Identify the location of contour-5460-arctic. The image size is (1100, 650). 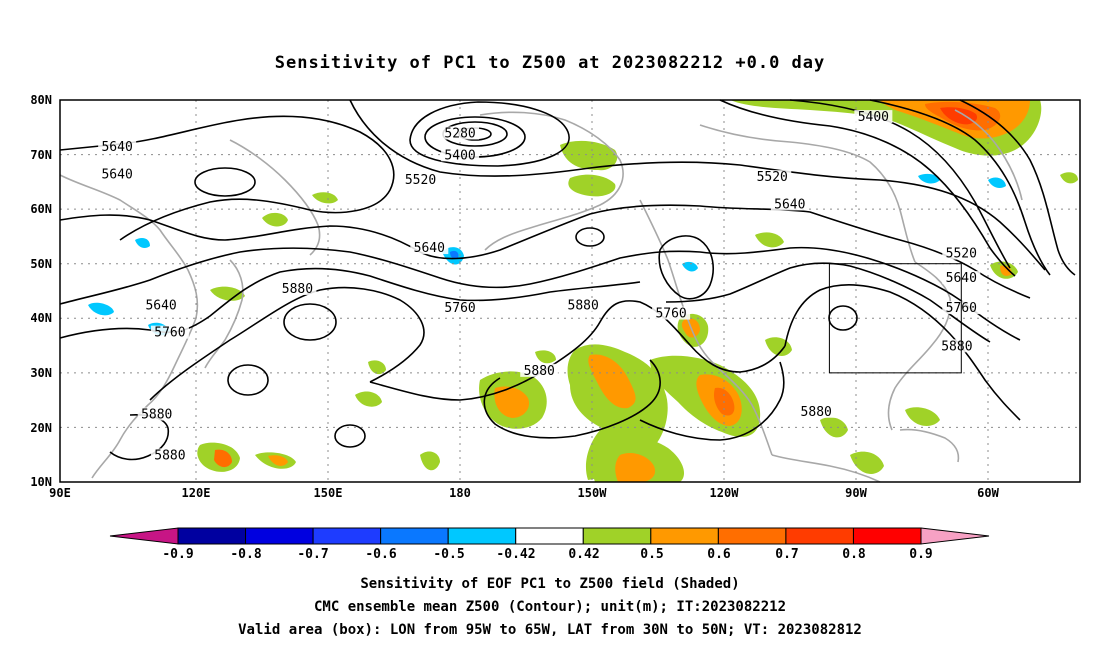
(900, 184).